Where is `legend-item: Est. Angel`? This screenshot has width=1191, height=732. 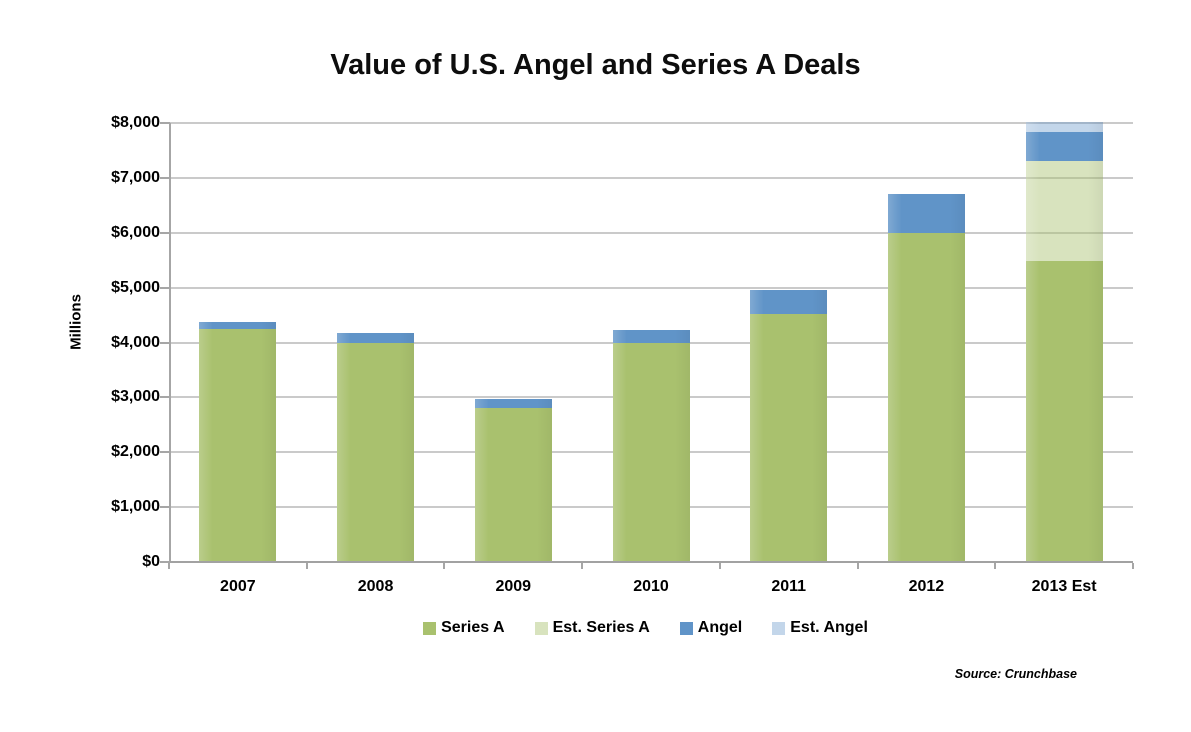
legend-item: Est. Angel is located at coordinates (820, 628).